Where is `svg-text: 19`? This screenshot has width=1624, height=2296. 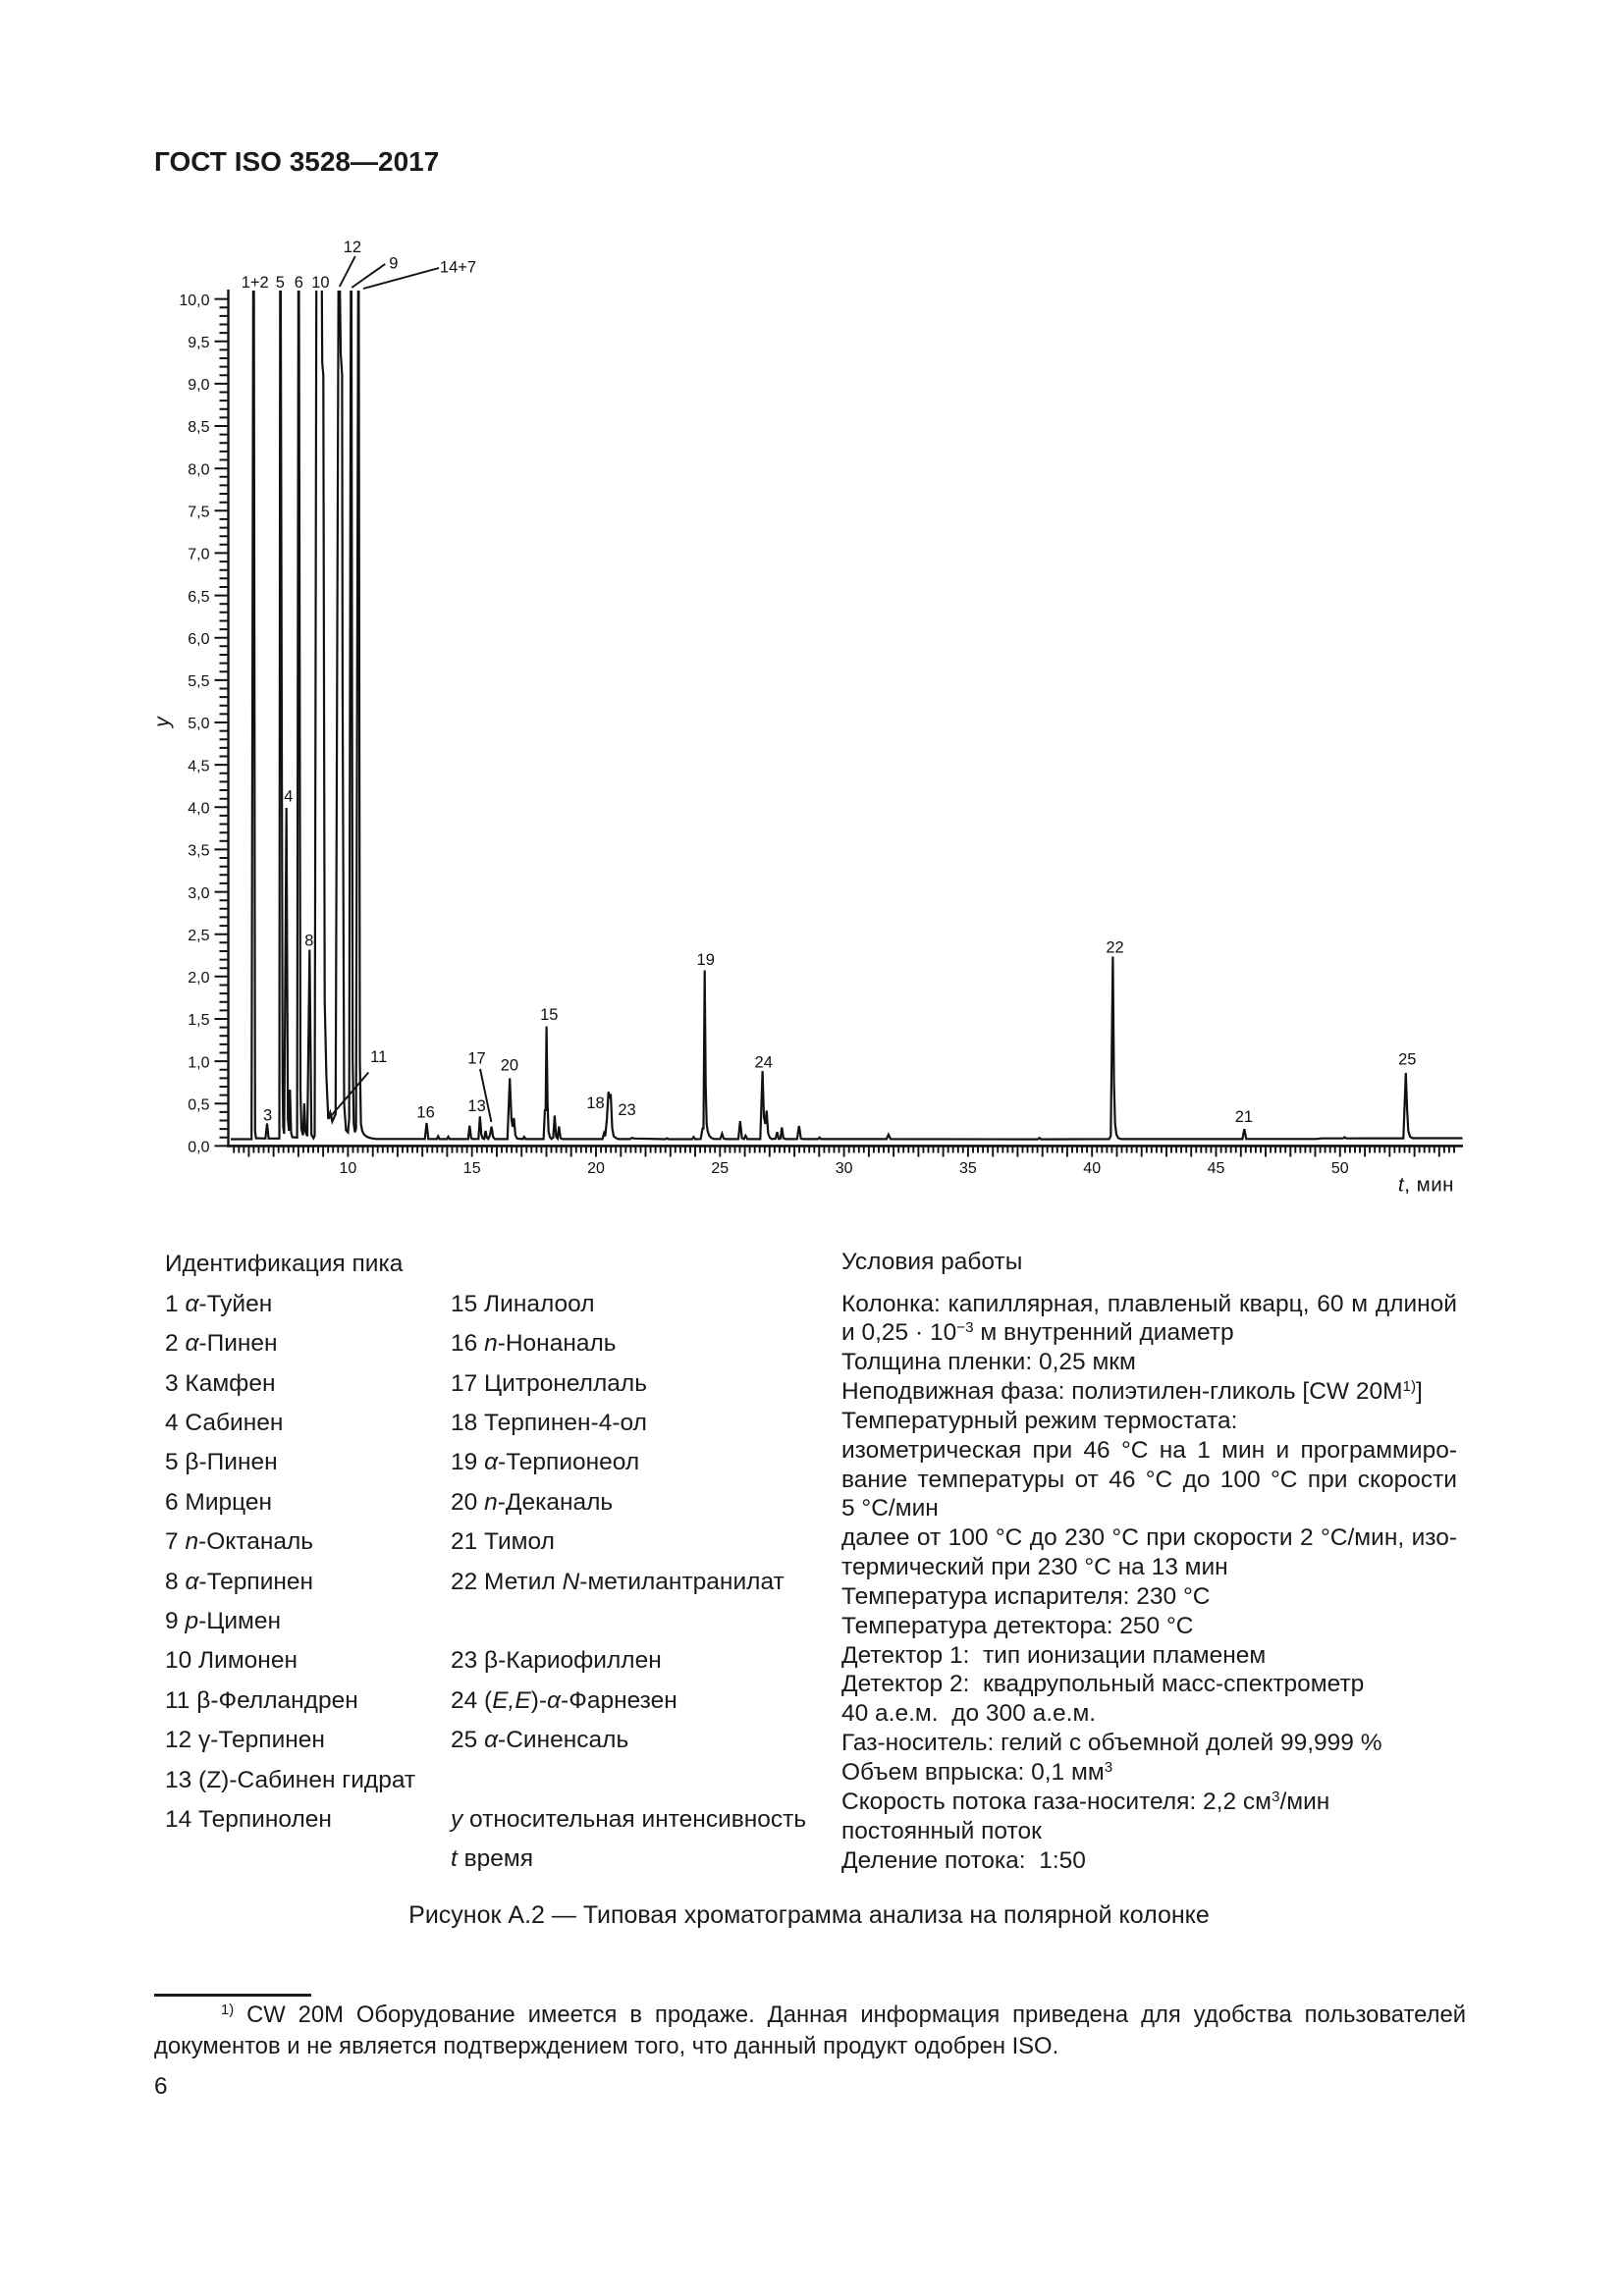 svg-text: 19 is located at coordinates (706, 960).